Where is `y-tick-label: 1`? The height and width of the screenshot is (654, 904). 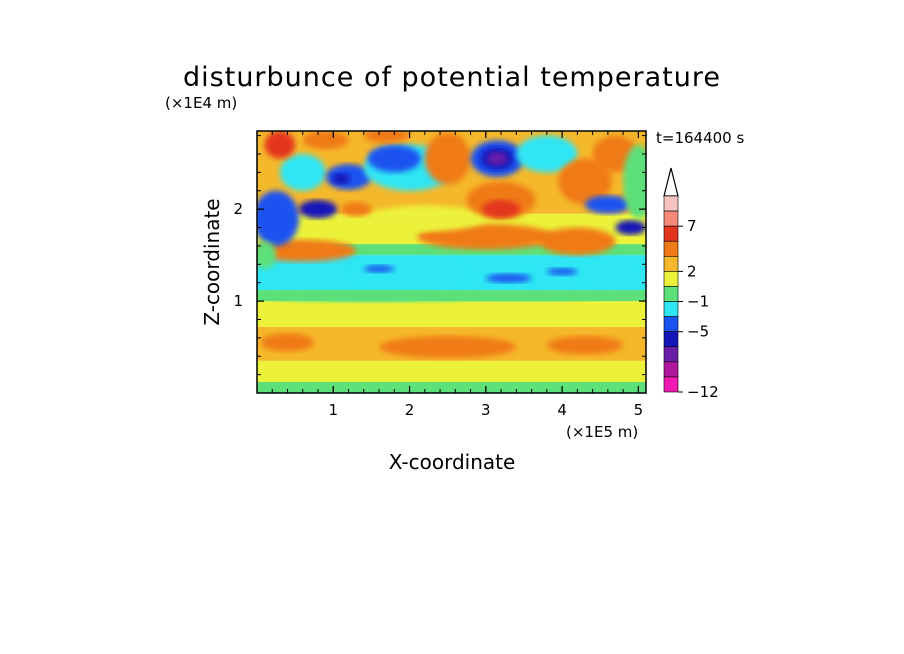 y-tick-label: 1 is located at coordinates (238, 301).